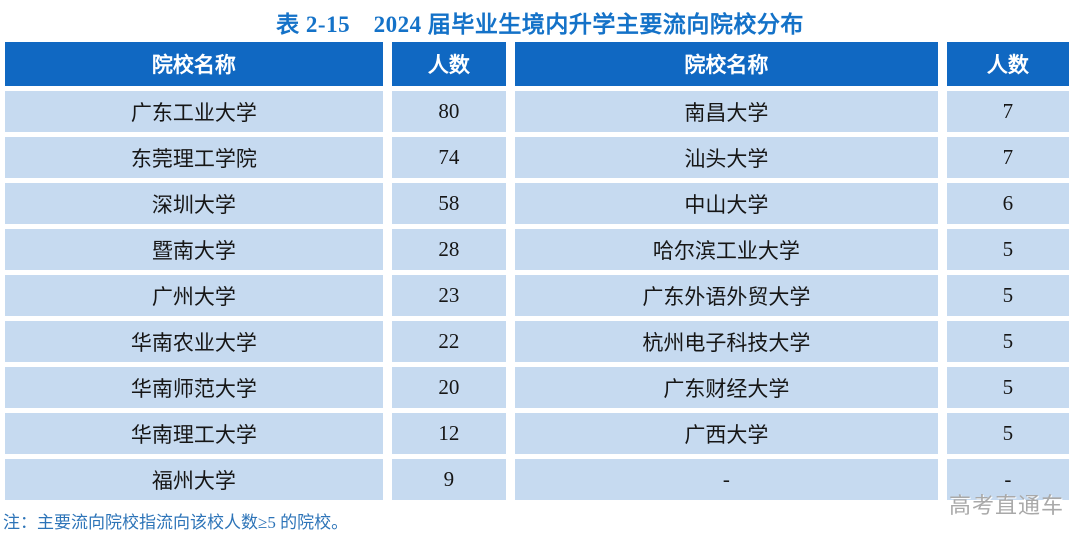 Image resolution: width=1080 pixels, height=541 pixels. What do you see at coordinates (176, 522) in the screenshot?
I see `footnote: 注：主要流向院校指流向该校人数≥5 的院校。` at bounding box center [176, 522].